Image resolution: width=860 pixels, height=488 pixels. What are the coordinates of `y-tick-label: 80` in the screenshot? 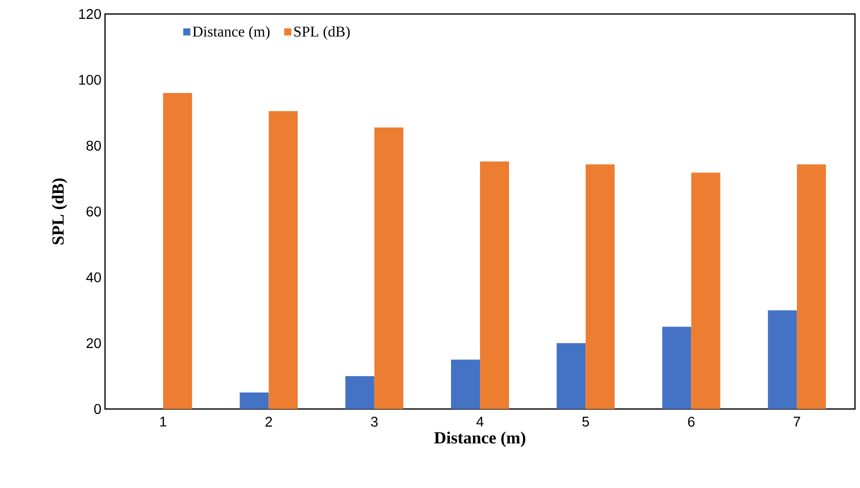 It's located at (93, 145).